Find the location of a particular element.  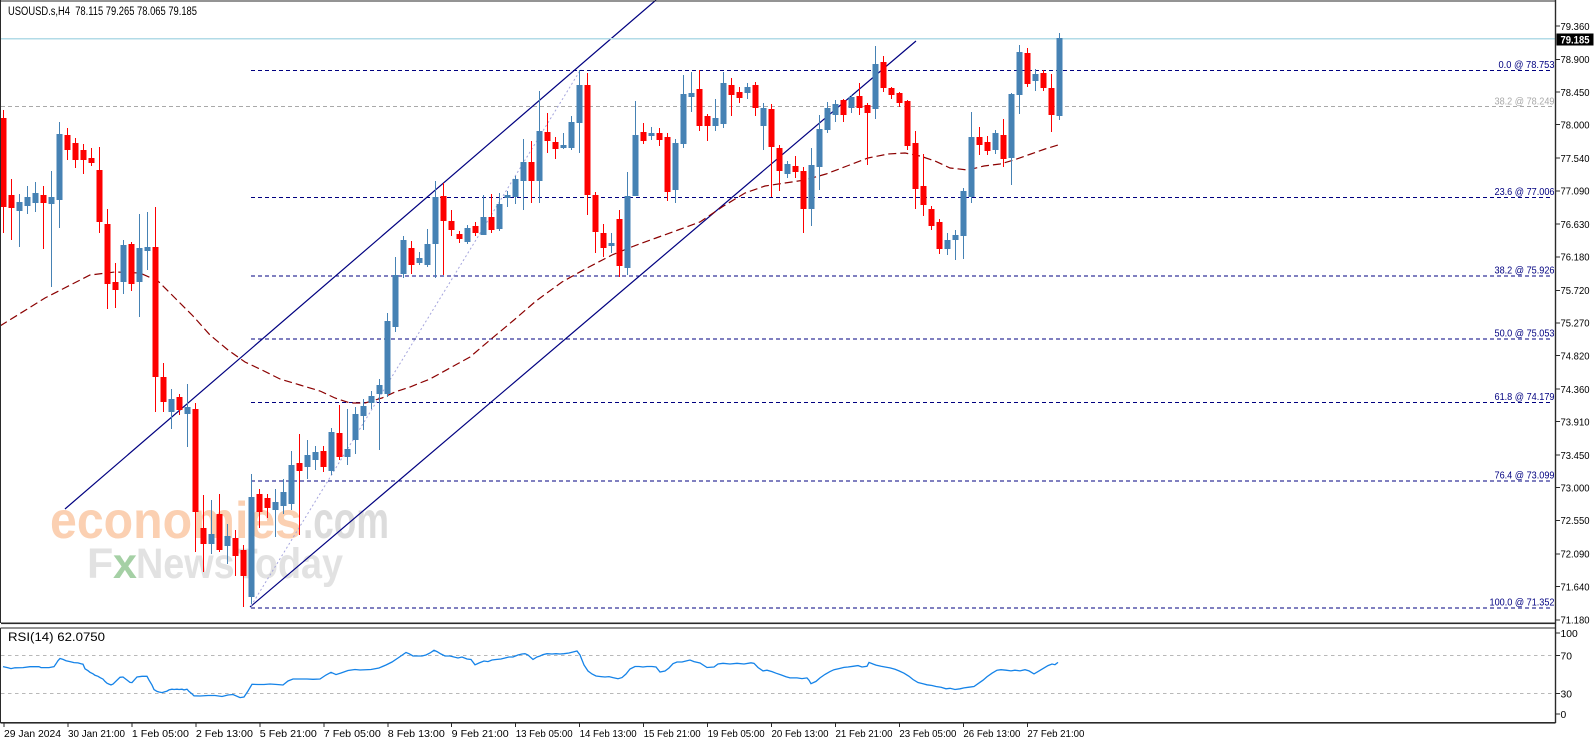

svg-text: 73.000 is located at coordinates (1575, 489).